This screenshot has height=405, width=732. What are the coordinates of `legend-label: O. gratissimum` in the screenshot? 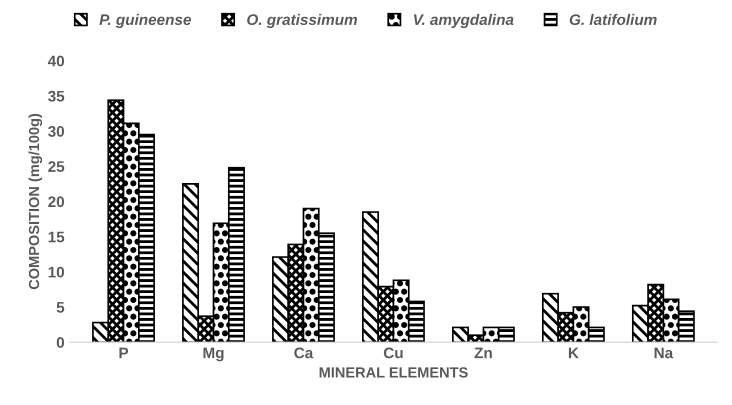 It's located at (302, 21).